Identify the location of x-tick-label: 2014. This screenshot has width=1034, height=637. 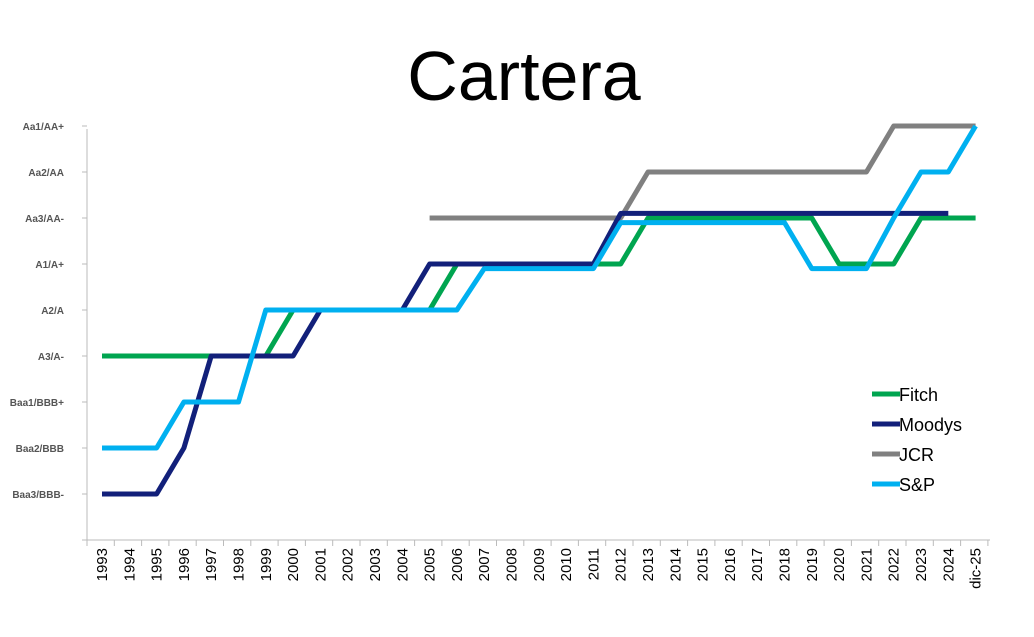
(675, 564).